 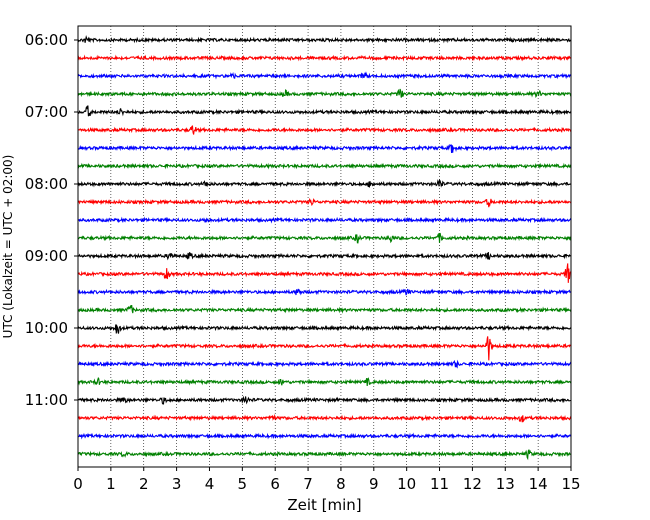 I want to click on x-axis-label: Zeit [min], so click(x=324, y=505).